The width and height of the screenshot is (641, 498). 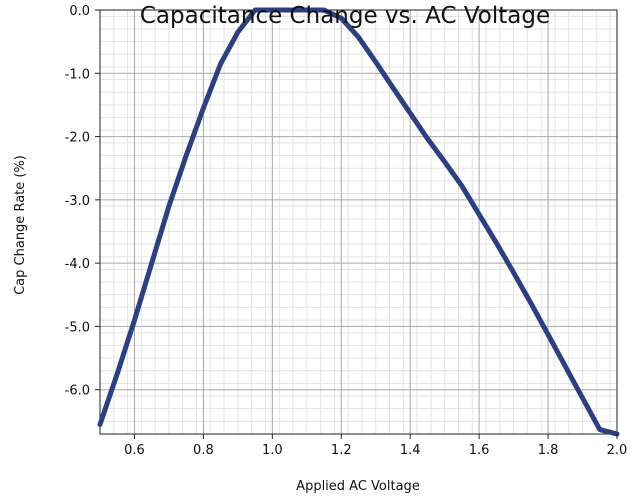 I want to click on y-tick-label: 0.0, so click(x=79, y=11).